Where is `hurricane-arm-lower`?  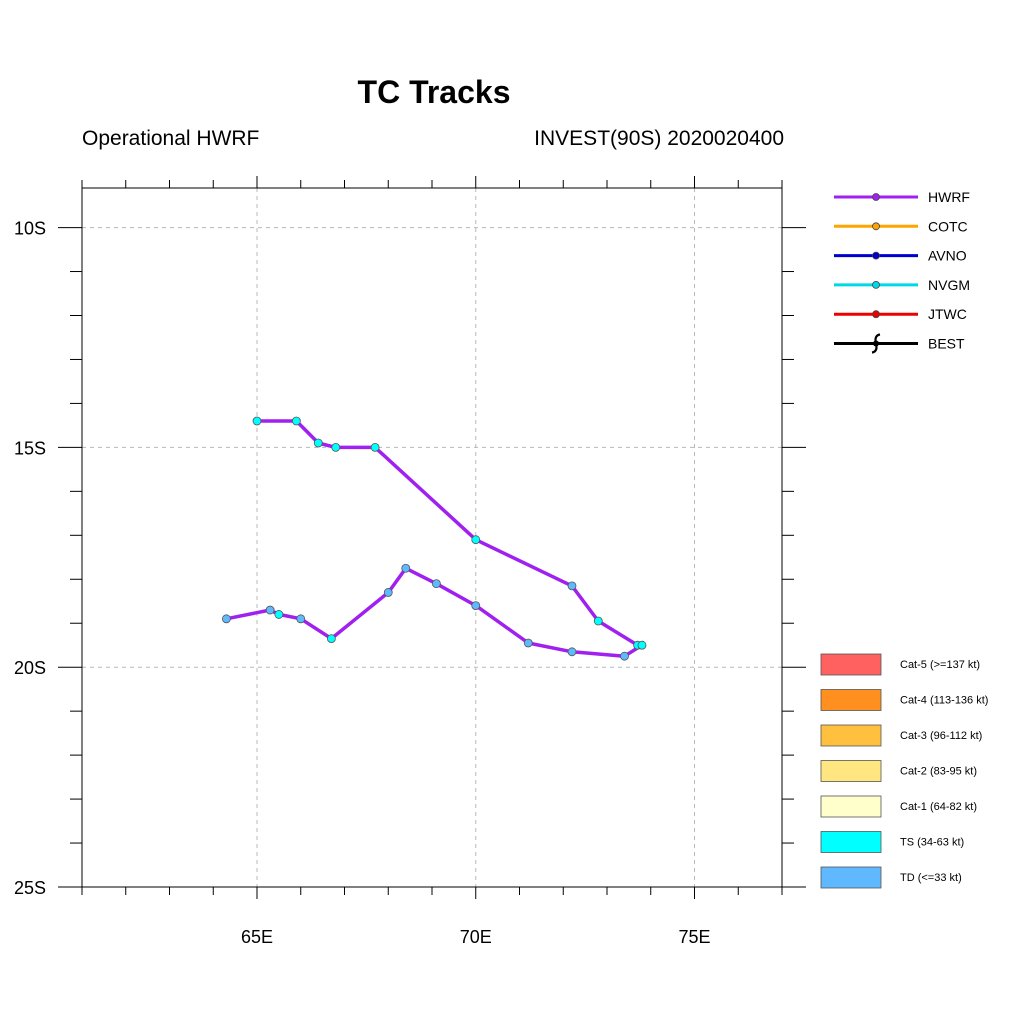
hurricane-arm-lower is located at coordinates (874, 348).